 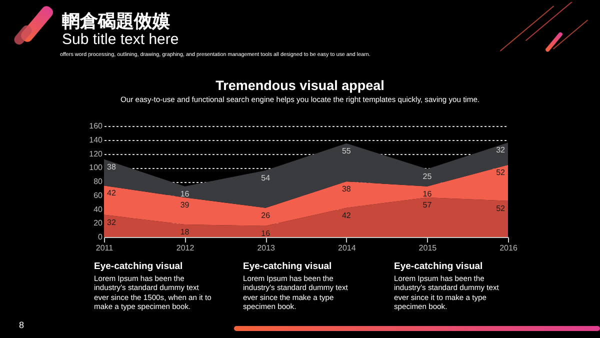 What do you see at coordinates (105, 248) in the screenshot?
I see `x-tick-label: 2011` at bounding box center [105, 248].